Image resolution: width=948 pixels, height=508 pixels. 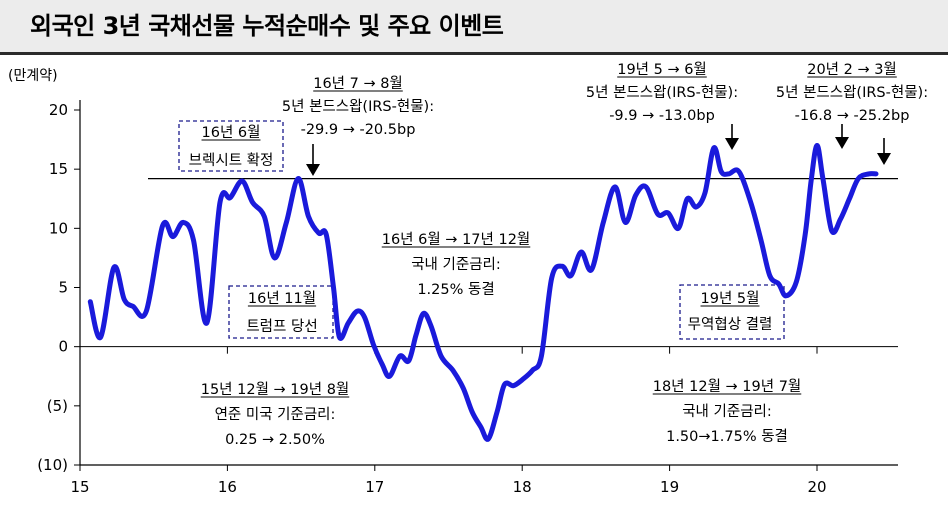 What do you see at coordinates (282, 298) in the screenshot?
I see `annotation-text: 16년 11월` at bounding box center [282, 298].